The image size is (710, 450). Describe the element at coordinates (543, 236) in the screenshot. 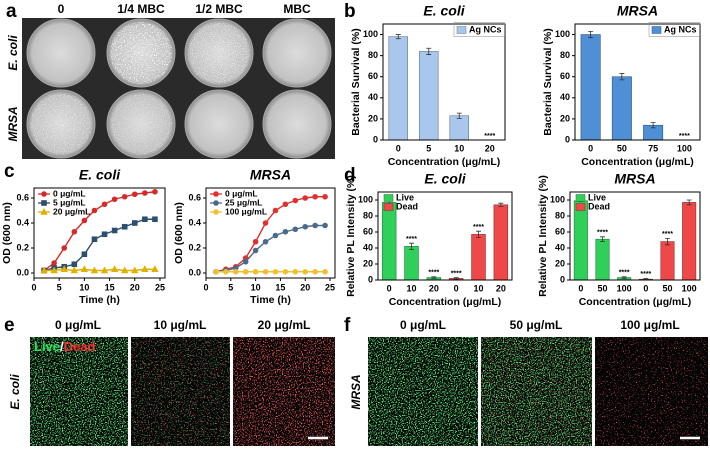

I see `y-axis-label: Relative PL Intensity (%)` at that location.